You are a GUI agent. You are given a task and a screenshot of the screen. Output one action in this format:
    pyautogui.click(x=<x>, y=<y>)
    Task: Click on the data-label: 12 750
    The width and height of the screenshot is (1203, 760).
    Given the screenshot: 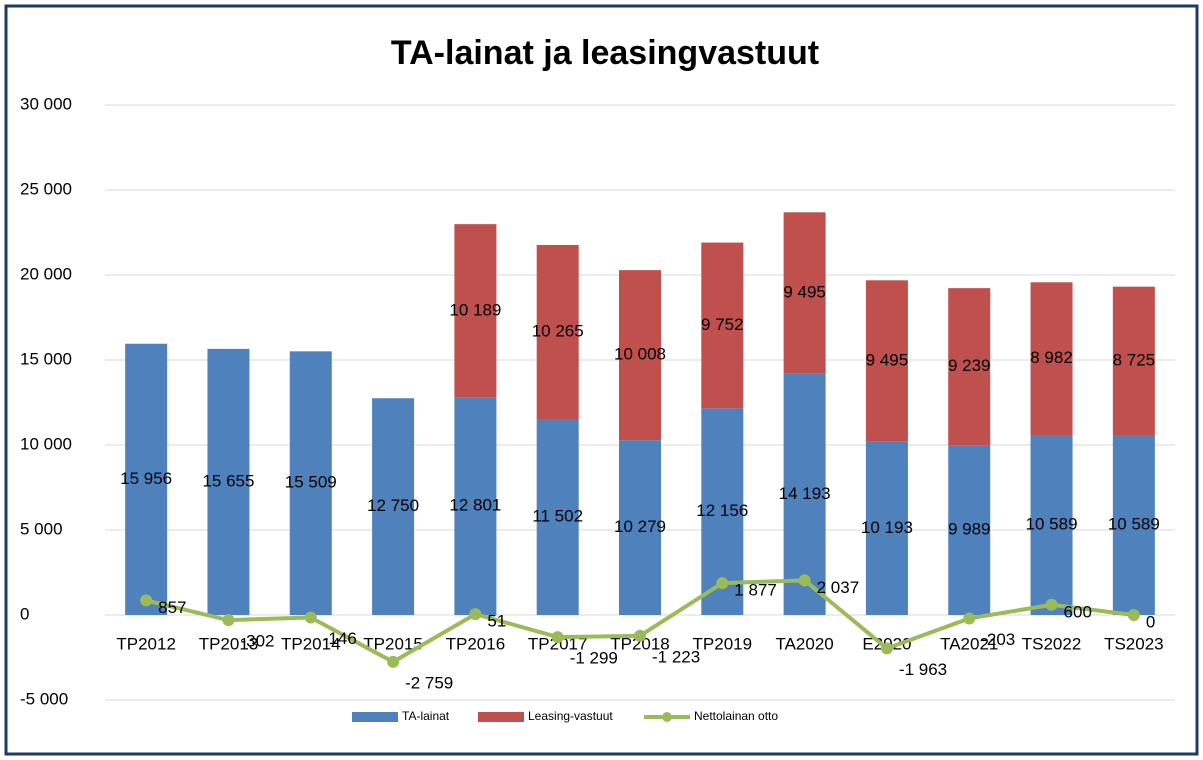 What is the action you would take?
    pyautogui.click(x=393, y=505)
    